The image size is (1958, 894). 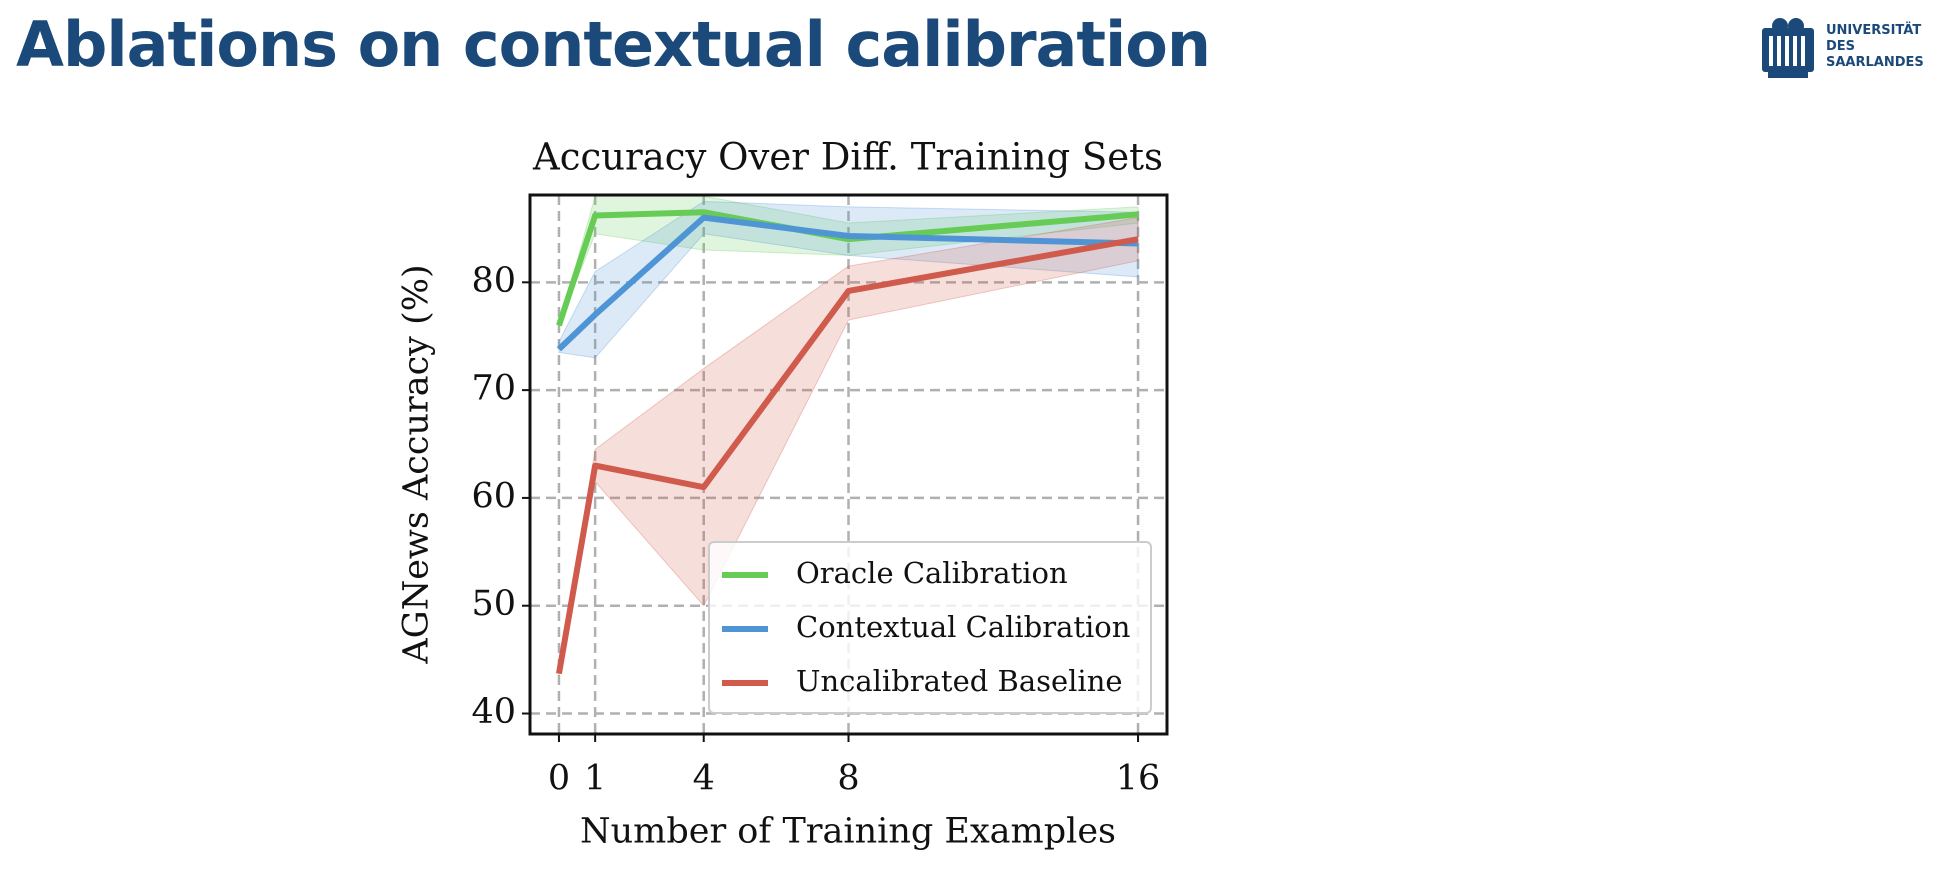 I want to click on x-tick-label: 4, so click(x=704, y=779).